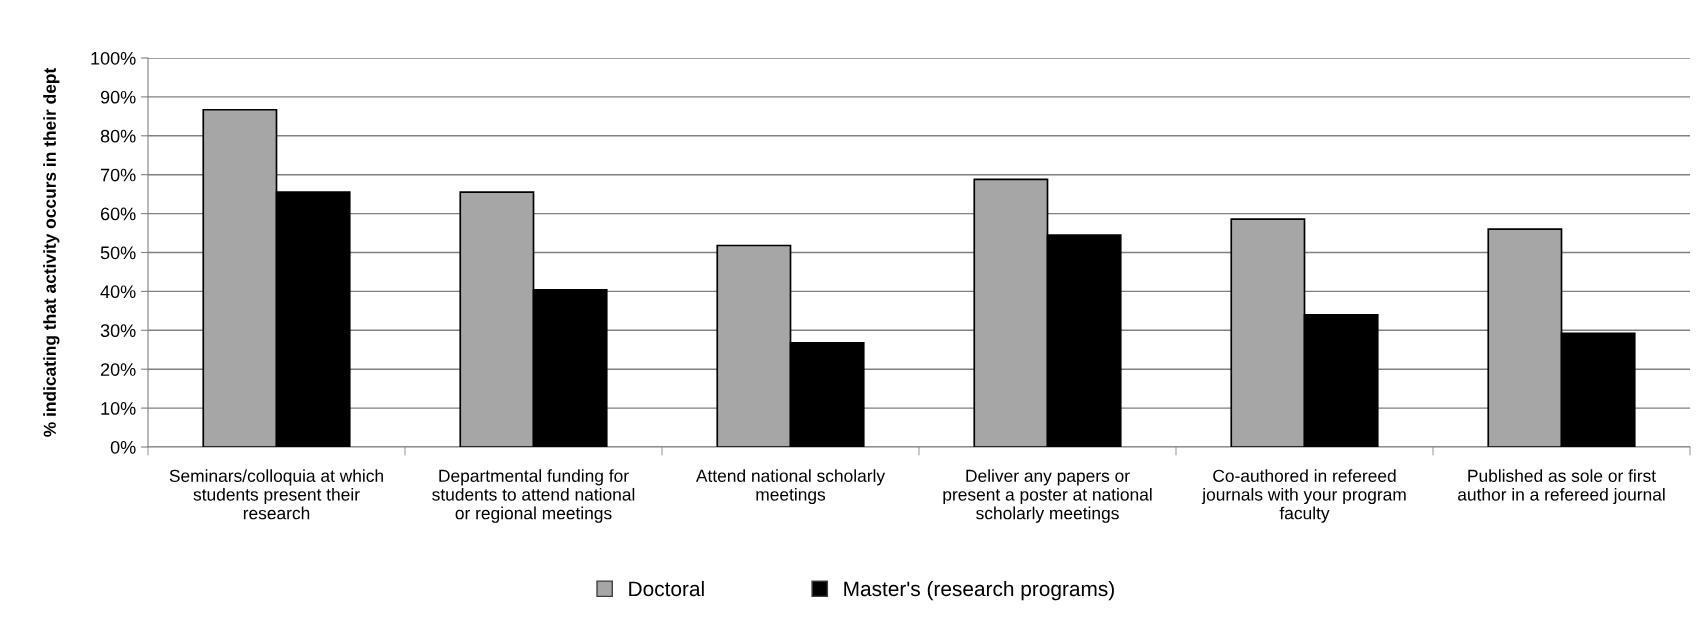 The image size is (1699, 617). Describe the element at coordinates (51, 252) in the screenshot. I see `y-axis-title: % indicating that activity occurs in their dept` at that location.